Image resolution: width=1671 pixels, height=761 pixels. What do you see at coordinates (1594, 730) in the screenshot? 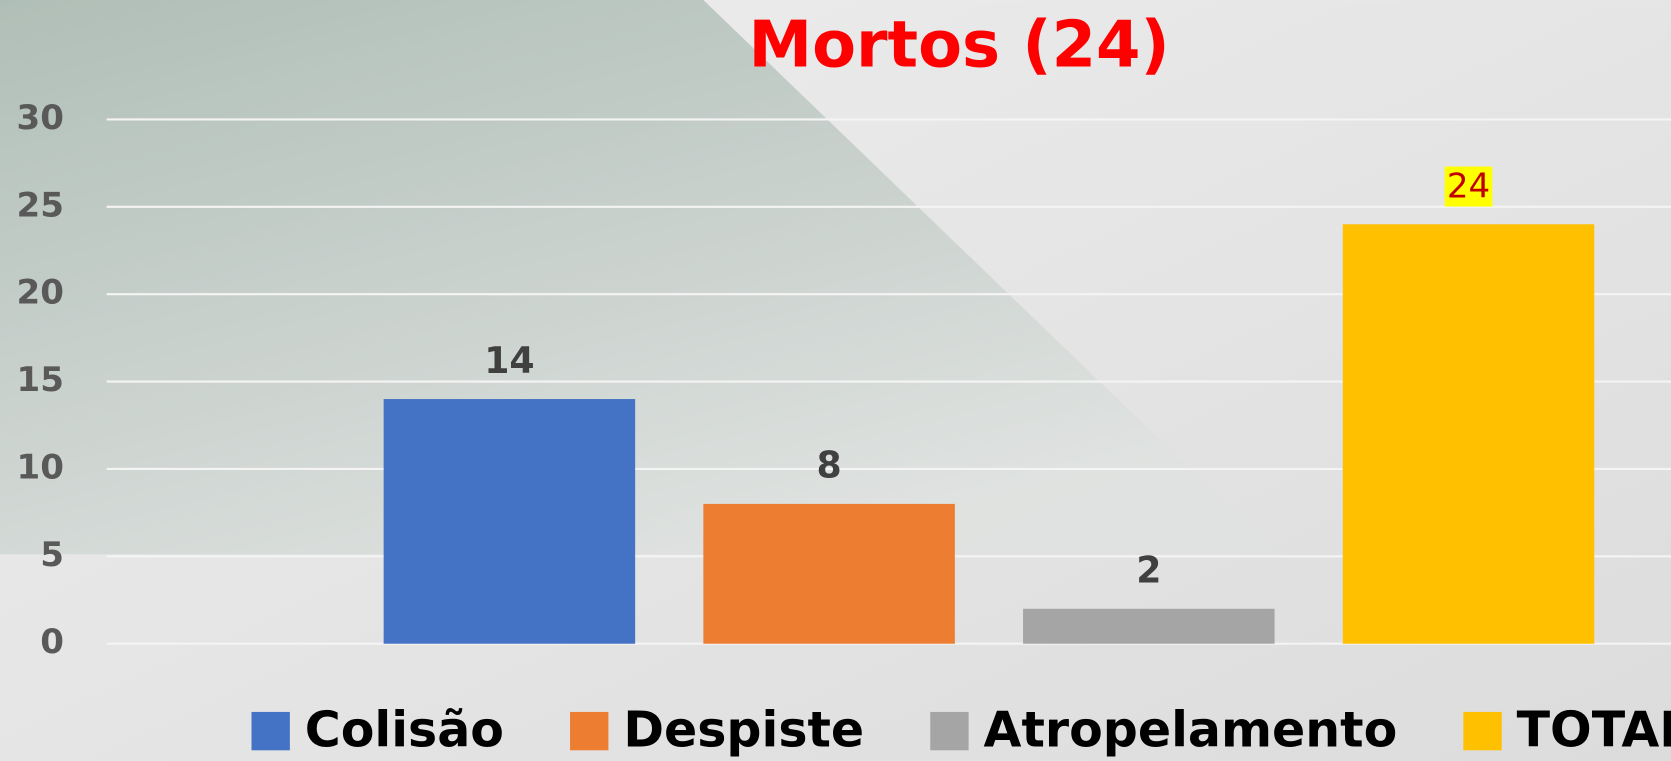
I see `legend-label: TOTAL` at bounding box center [1594, 730].